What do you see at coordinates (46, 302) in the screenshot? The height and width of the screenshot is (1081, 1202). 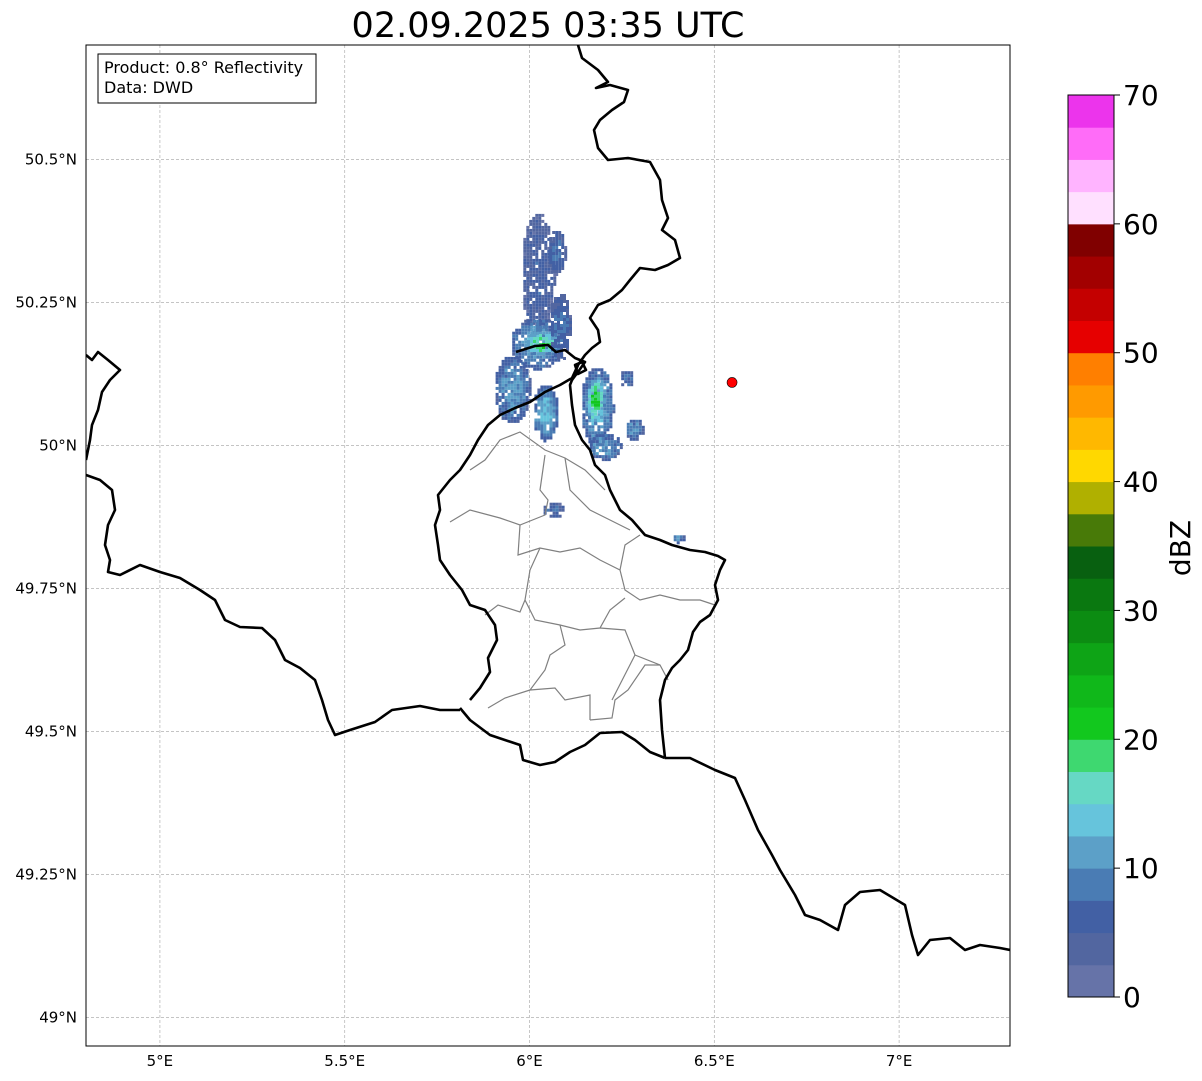 I see `lat-tick-label: 50.25°N` at bounding box center [46, 302].